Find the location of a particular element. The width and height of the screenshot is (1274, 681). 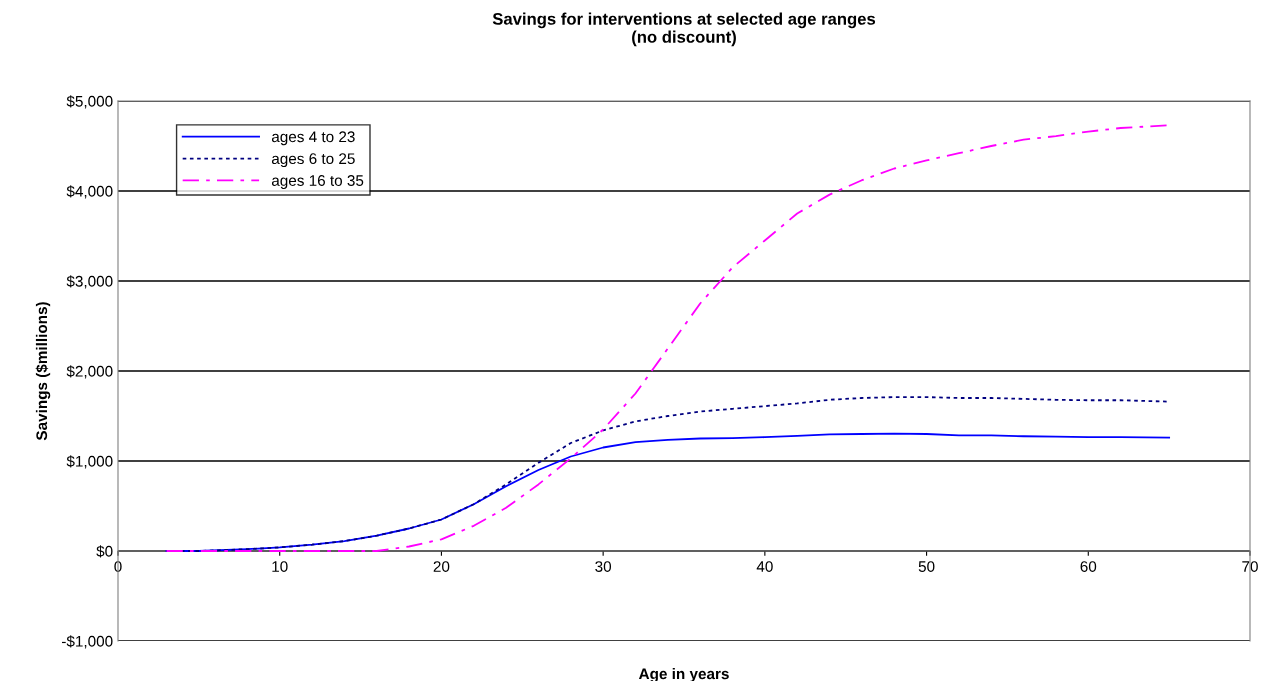

x-tick-label: 0 is located at coordinates (118, 566).